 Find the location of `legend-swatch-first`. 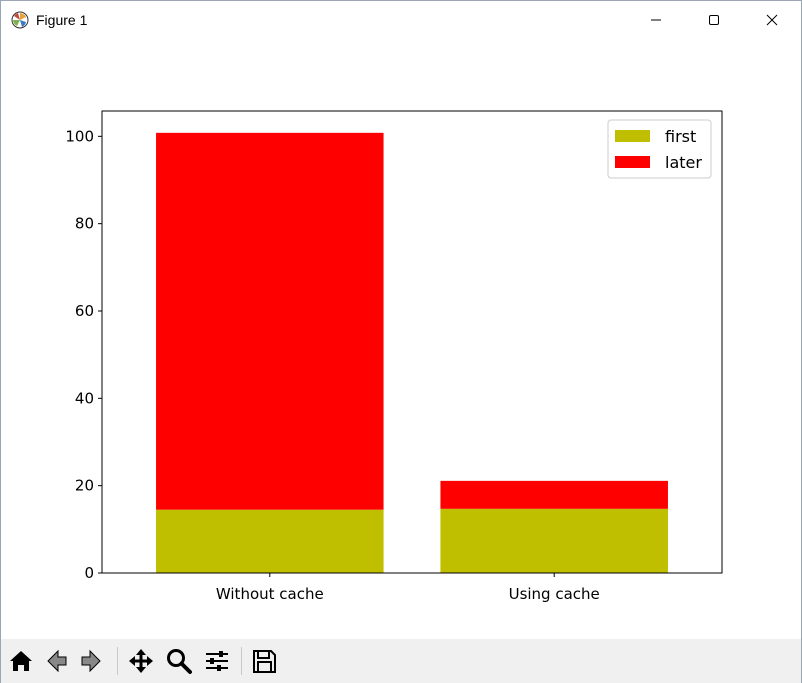

legend-swatch-first is located at coordinates (632, 136).